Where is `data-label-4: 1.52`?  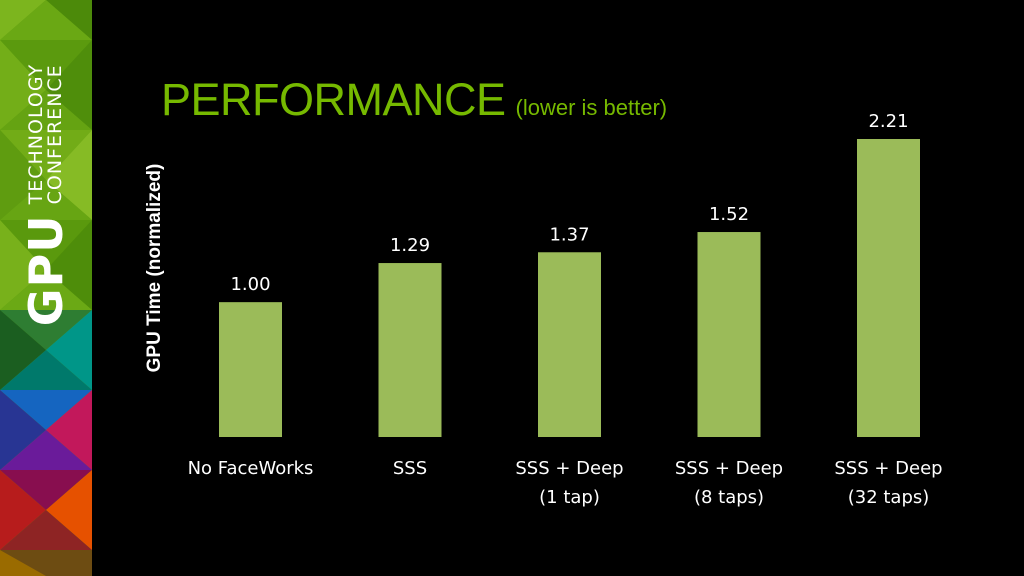 data-label-4: 1.52 is located at coordinates (729, 214).